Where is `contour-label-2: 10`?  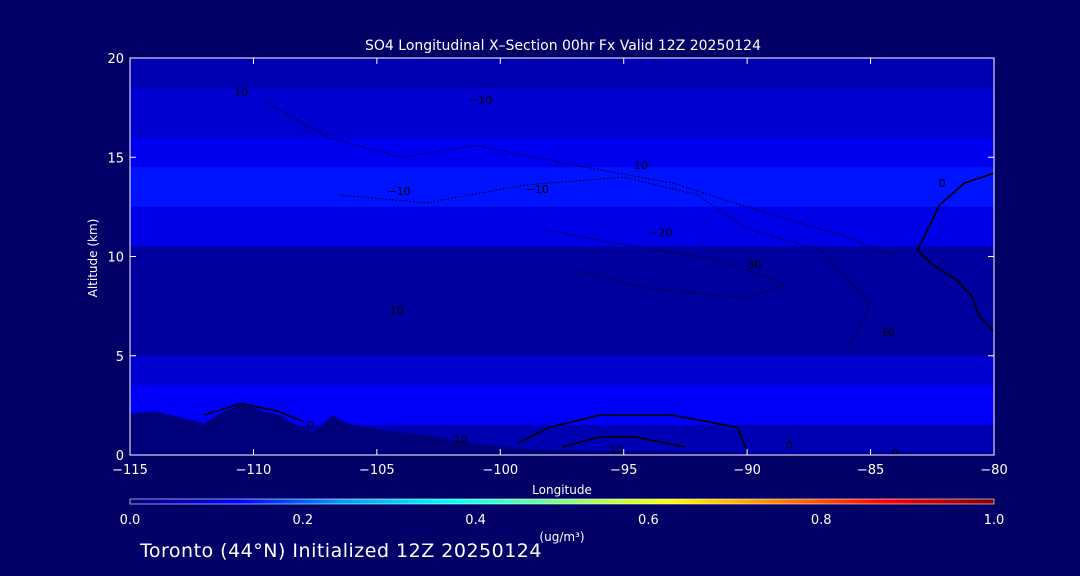
contour-label-2: 10 is located at coordinates (641, 165).